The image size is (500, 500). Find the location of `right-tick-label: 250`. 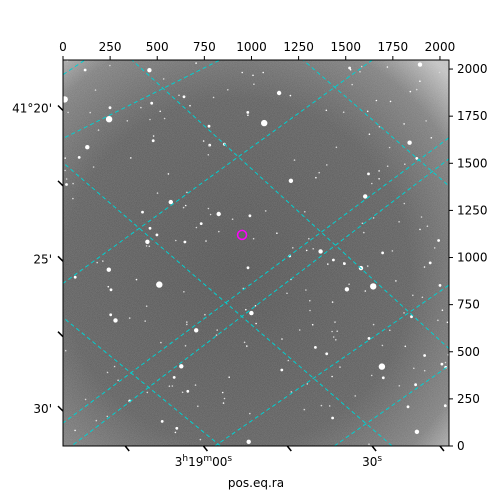

right-tick-label: 250 is located at coordinates (468, 399).